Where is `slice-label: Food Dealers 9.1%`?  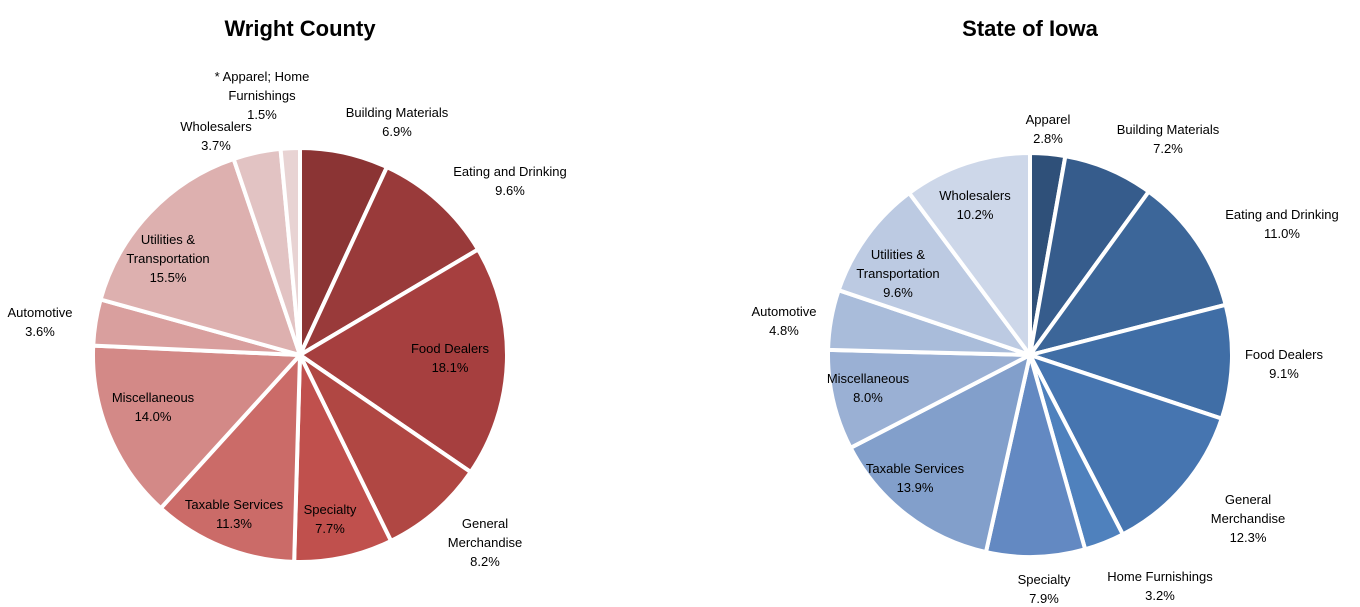
slice-label: Food Dealers 9.1% is located at coordinates (1284, 364).